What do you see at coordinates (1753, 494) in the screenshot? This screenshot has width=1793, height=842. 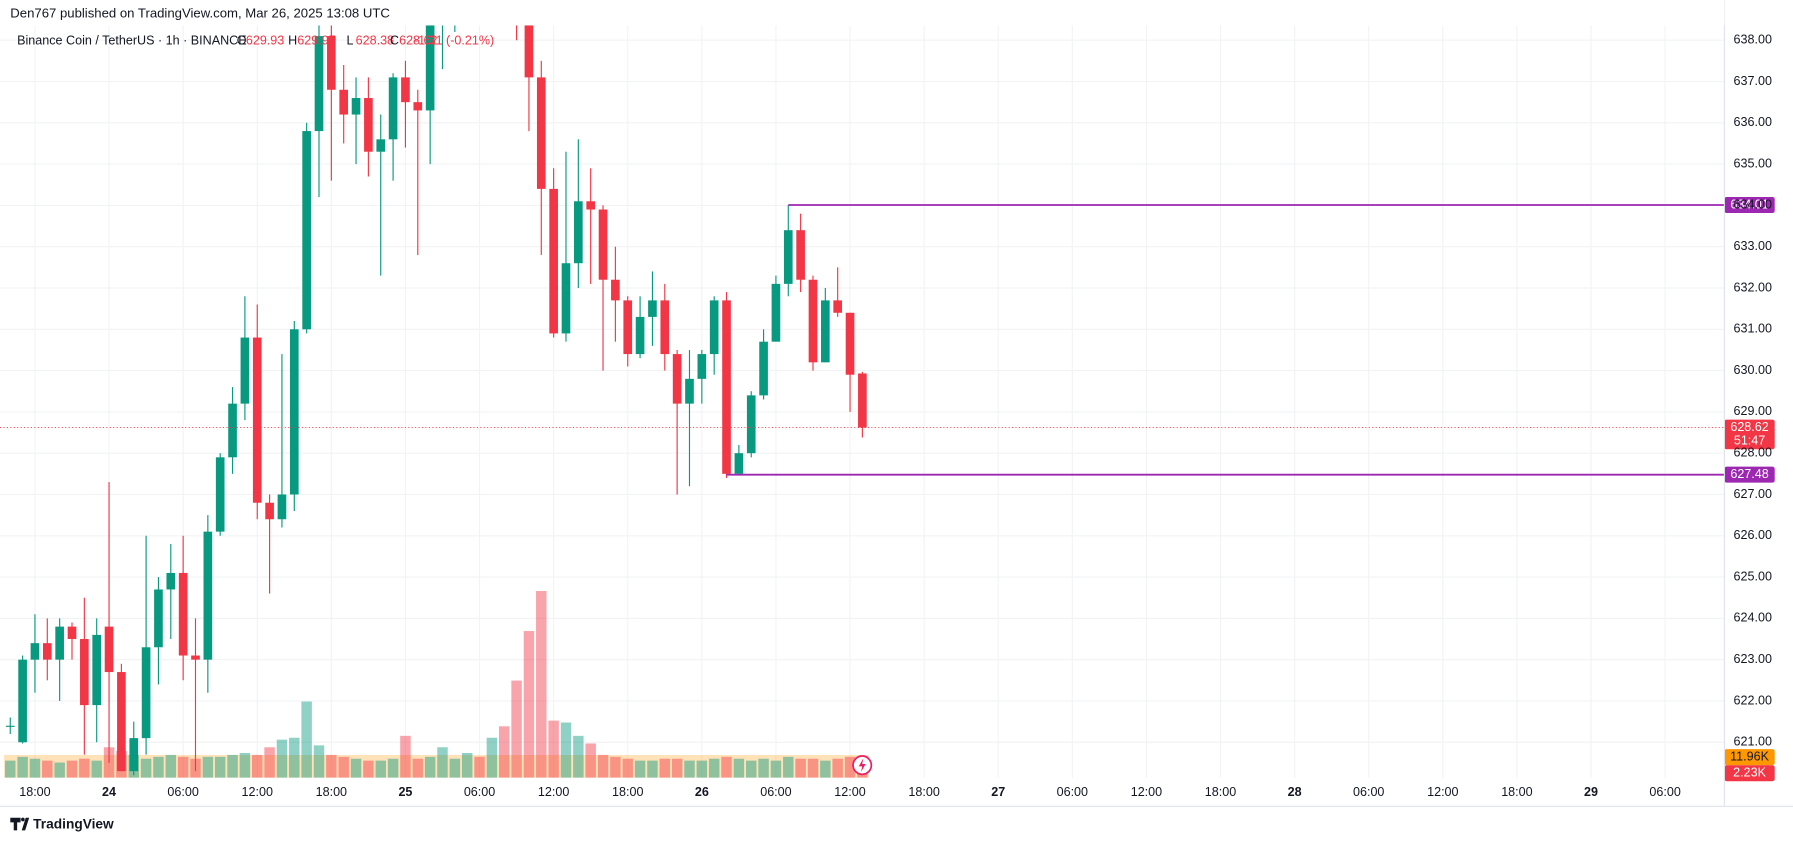 I see `y-tick-label: 627.00` at bounding box center [1753, 494].